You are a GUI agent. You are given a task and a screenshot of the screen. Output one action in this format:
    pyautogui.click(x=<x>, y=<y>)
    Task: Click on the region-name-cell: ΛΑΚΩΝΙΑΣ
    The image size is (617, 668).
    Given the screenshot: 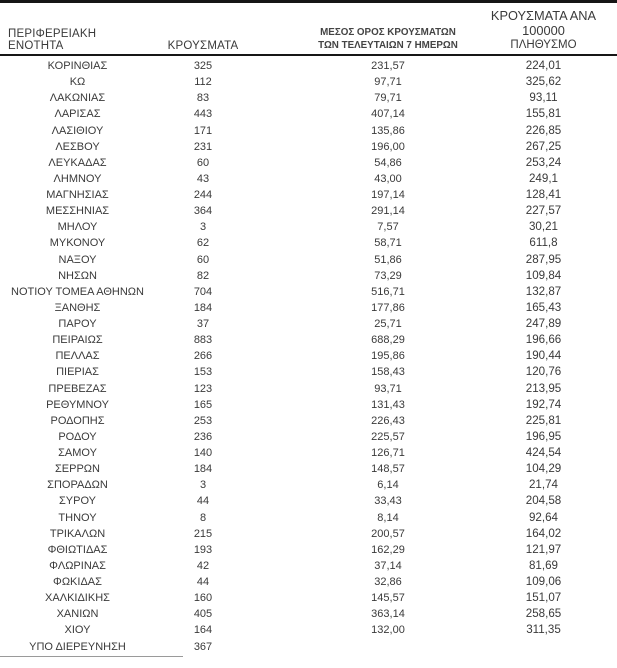 What is the action you would take?
    pyautogui.click(x=77, y=98)
    